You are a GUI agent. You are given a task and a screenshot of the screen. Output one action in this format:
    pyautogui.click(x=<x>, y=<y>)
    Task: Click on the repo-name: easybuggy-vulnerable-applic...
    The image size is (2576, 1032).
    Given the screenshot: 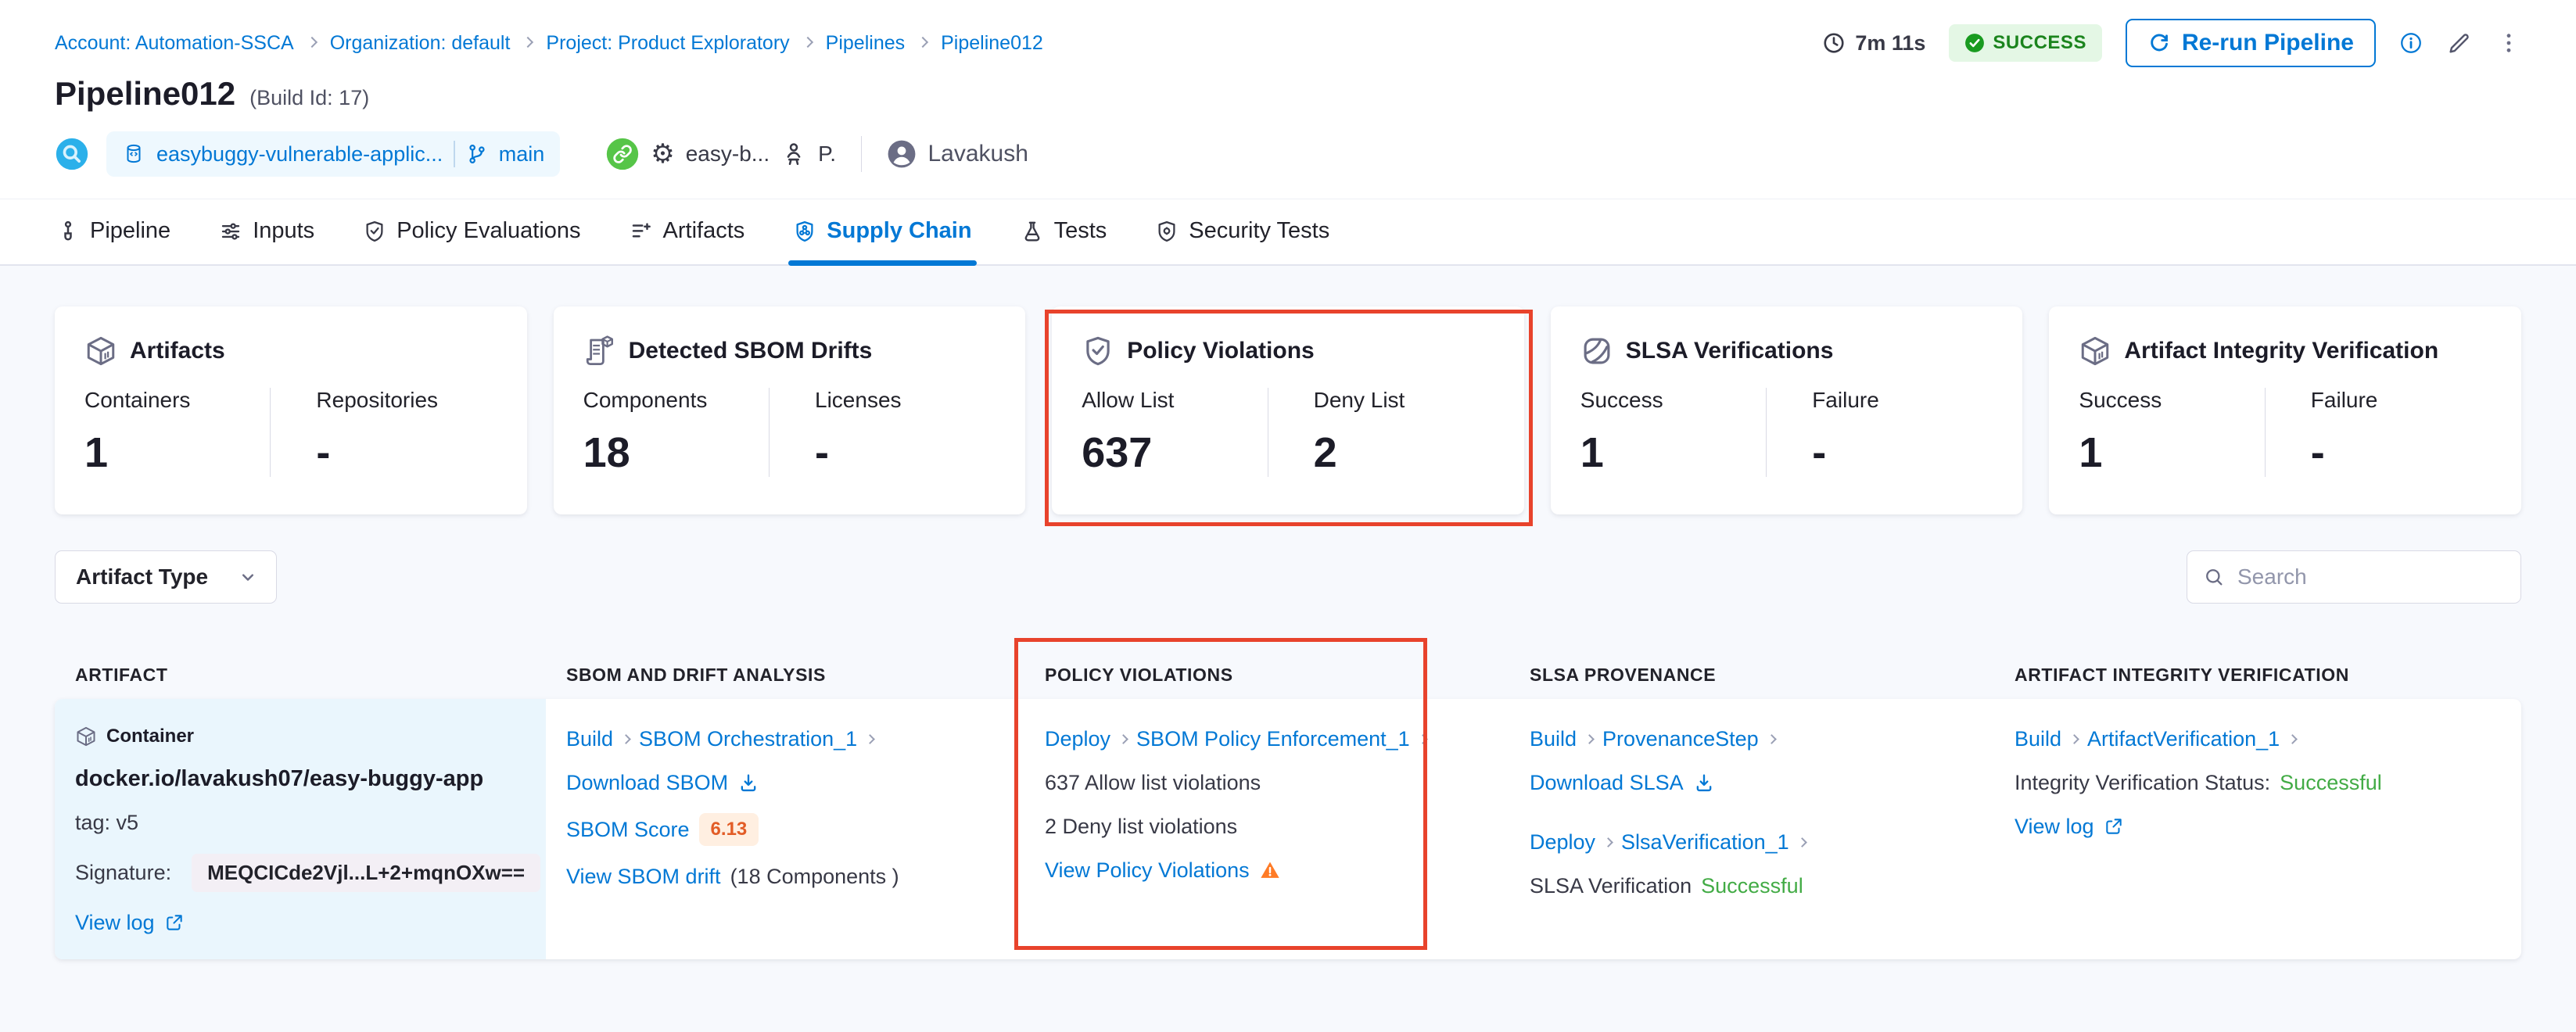 What is the action you would take?
    pyautogui.click(x=299, y=154)
    